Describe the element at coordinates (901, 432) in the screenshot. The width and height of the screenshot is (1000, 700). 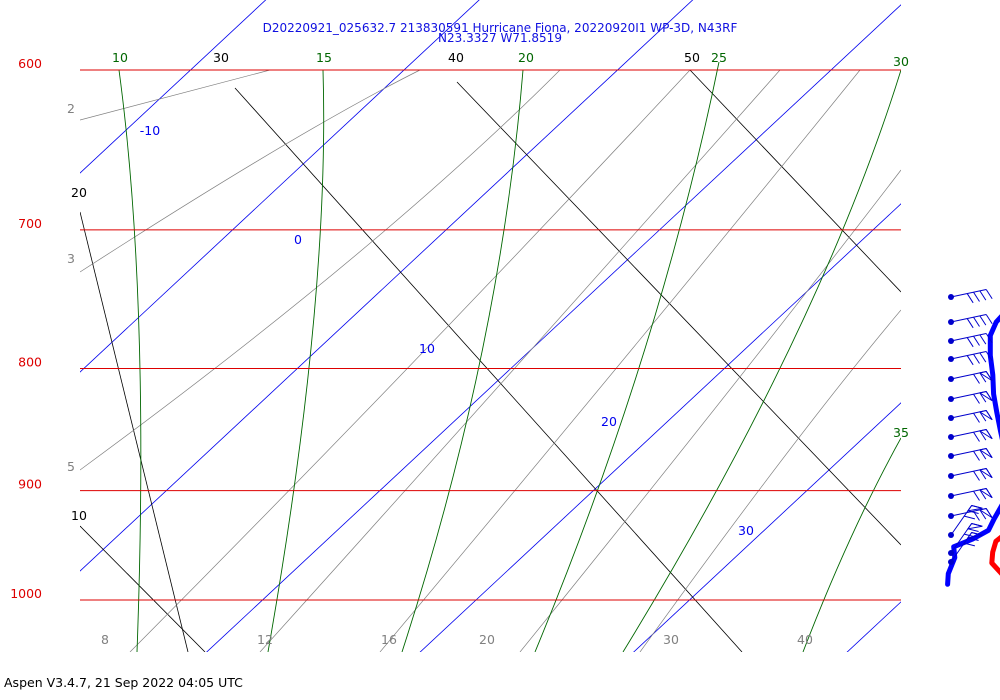
I see `mixing-ratio-label: 35` at that location.